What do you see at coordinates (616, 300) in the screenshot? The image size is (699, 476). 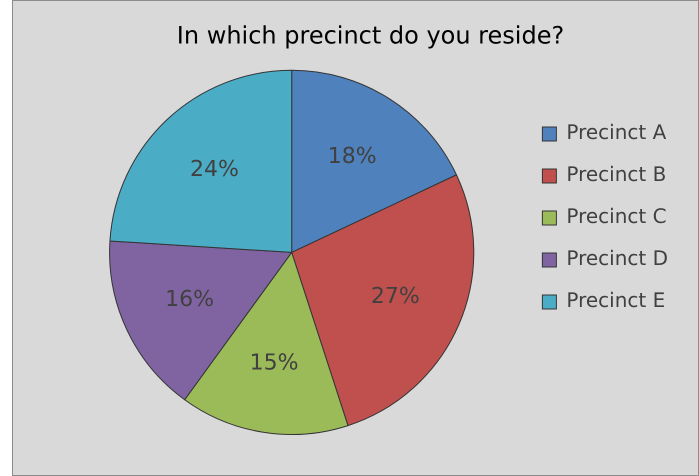 I see `legend-label: Precinct E` at bounding box center [616, 300].